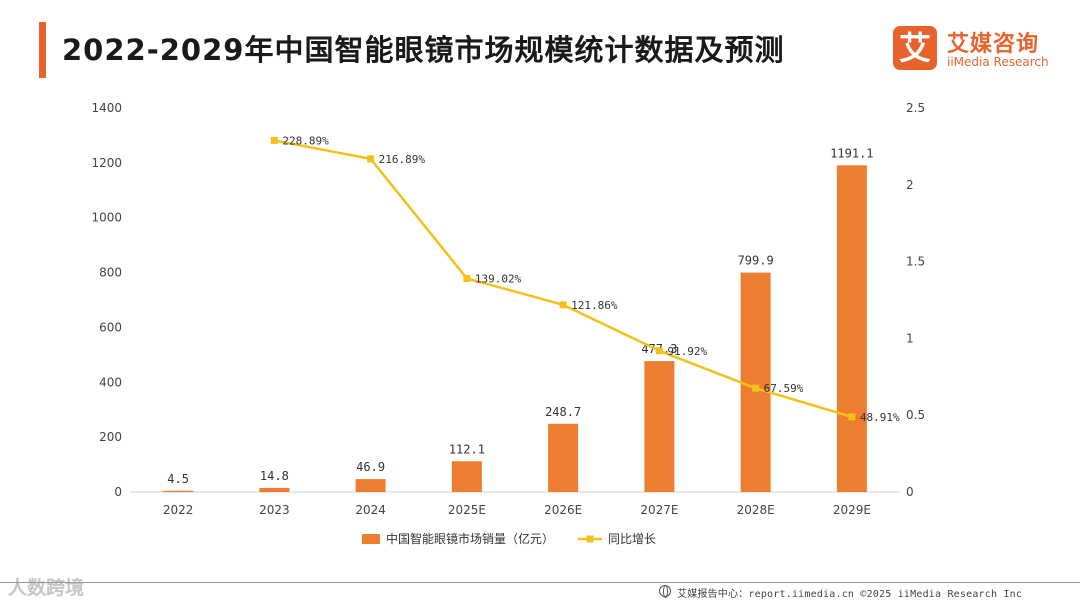  Describe the element at coordinates (178, 510) in the screenshot. I see `x-tick-label: 2022` at that location.